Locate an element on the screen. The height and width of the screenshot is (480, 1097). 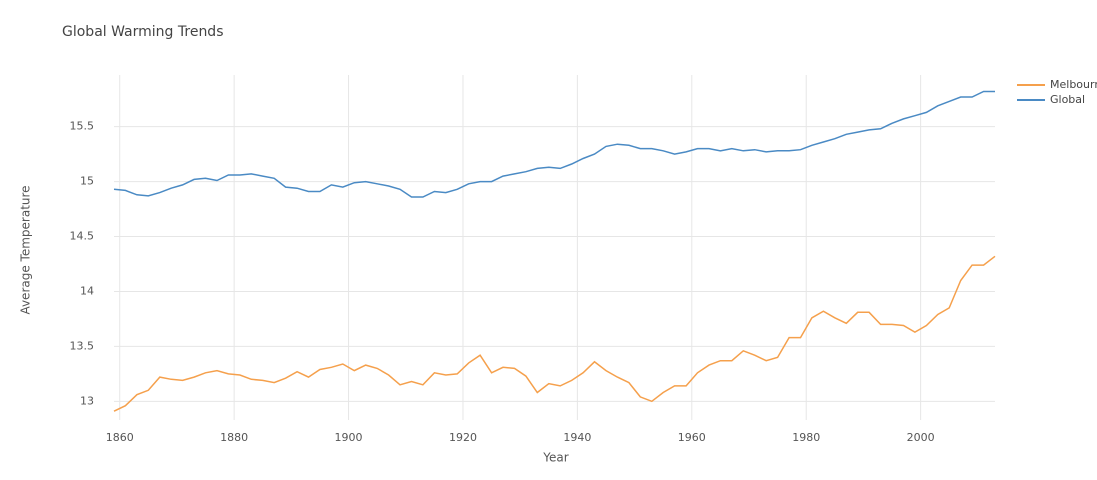
x-tick-label: 1860 is located at coordinates (120, 437).